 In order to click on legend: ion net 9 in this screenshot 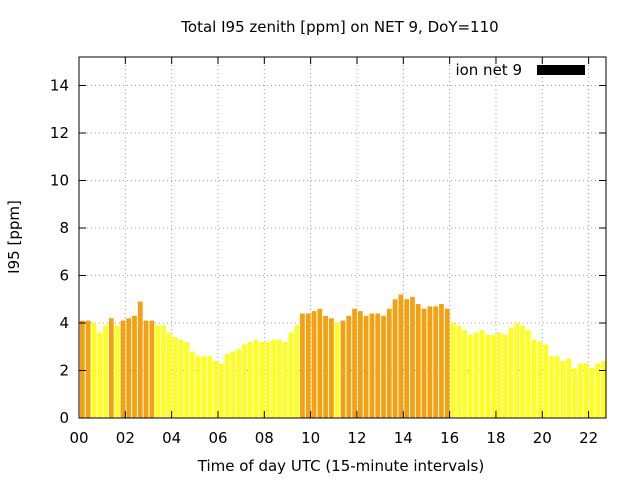, I will do `click(520, 70)`.